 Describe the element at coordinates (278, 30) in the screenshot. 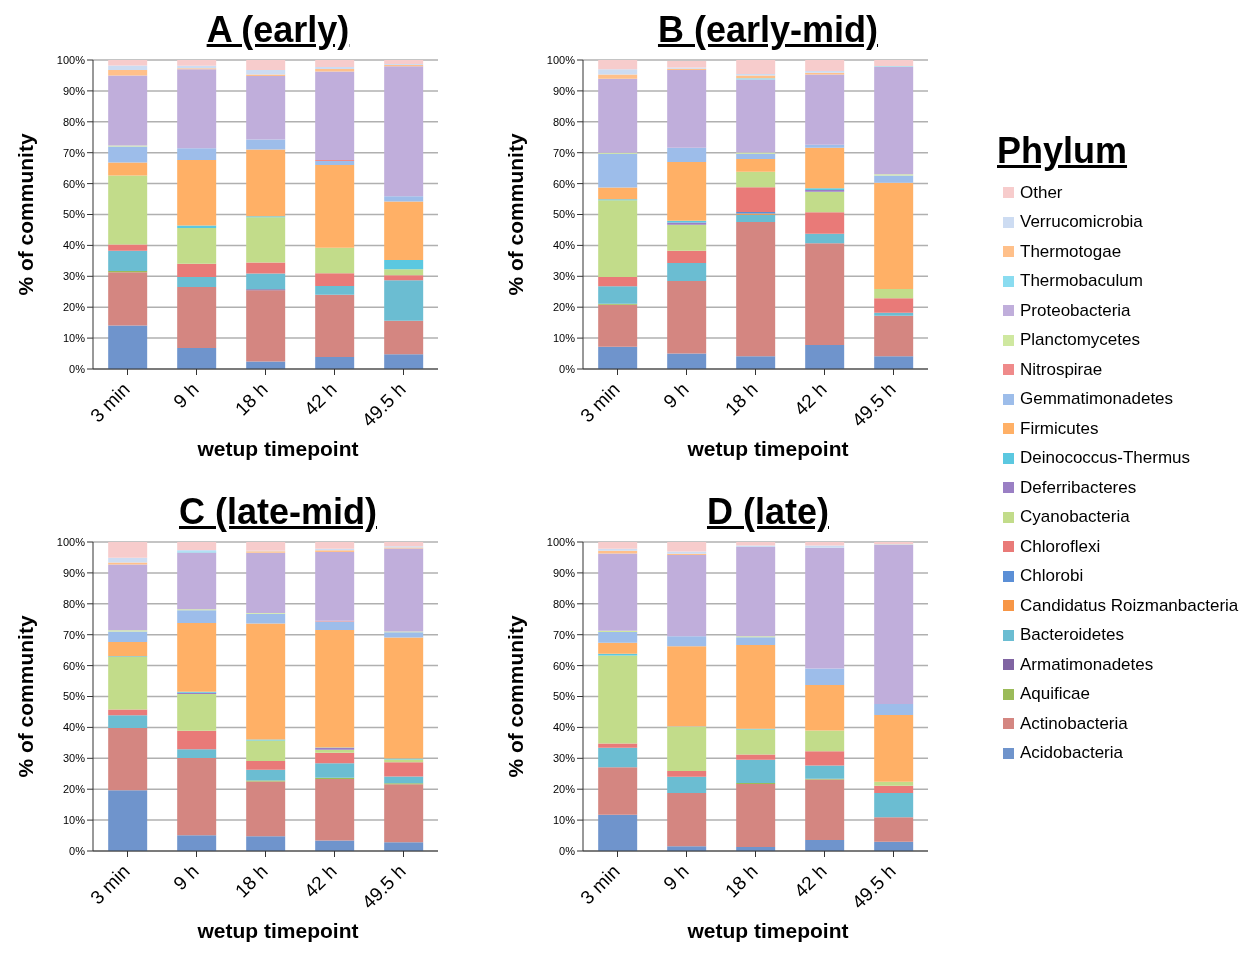

I see `chart-title: A (early)` at that location.